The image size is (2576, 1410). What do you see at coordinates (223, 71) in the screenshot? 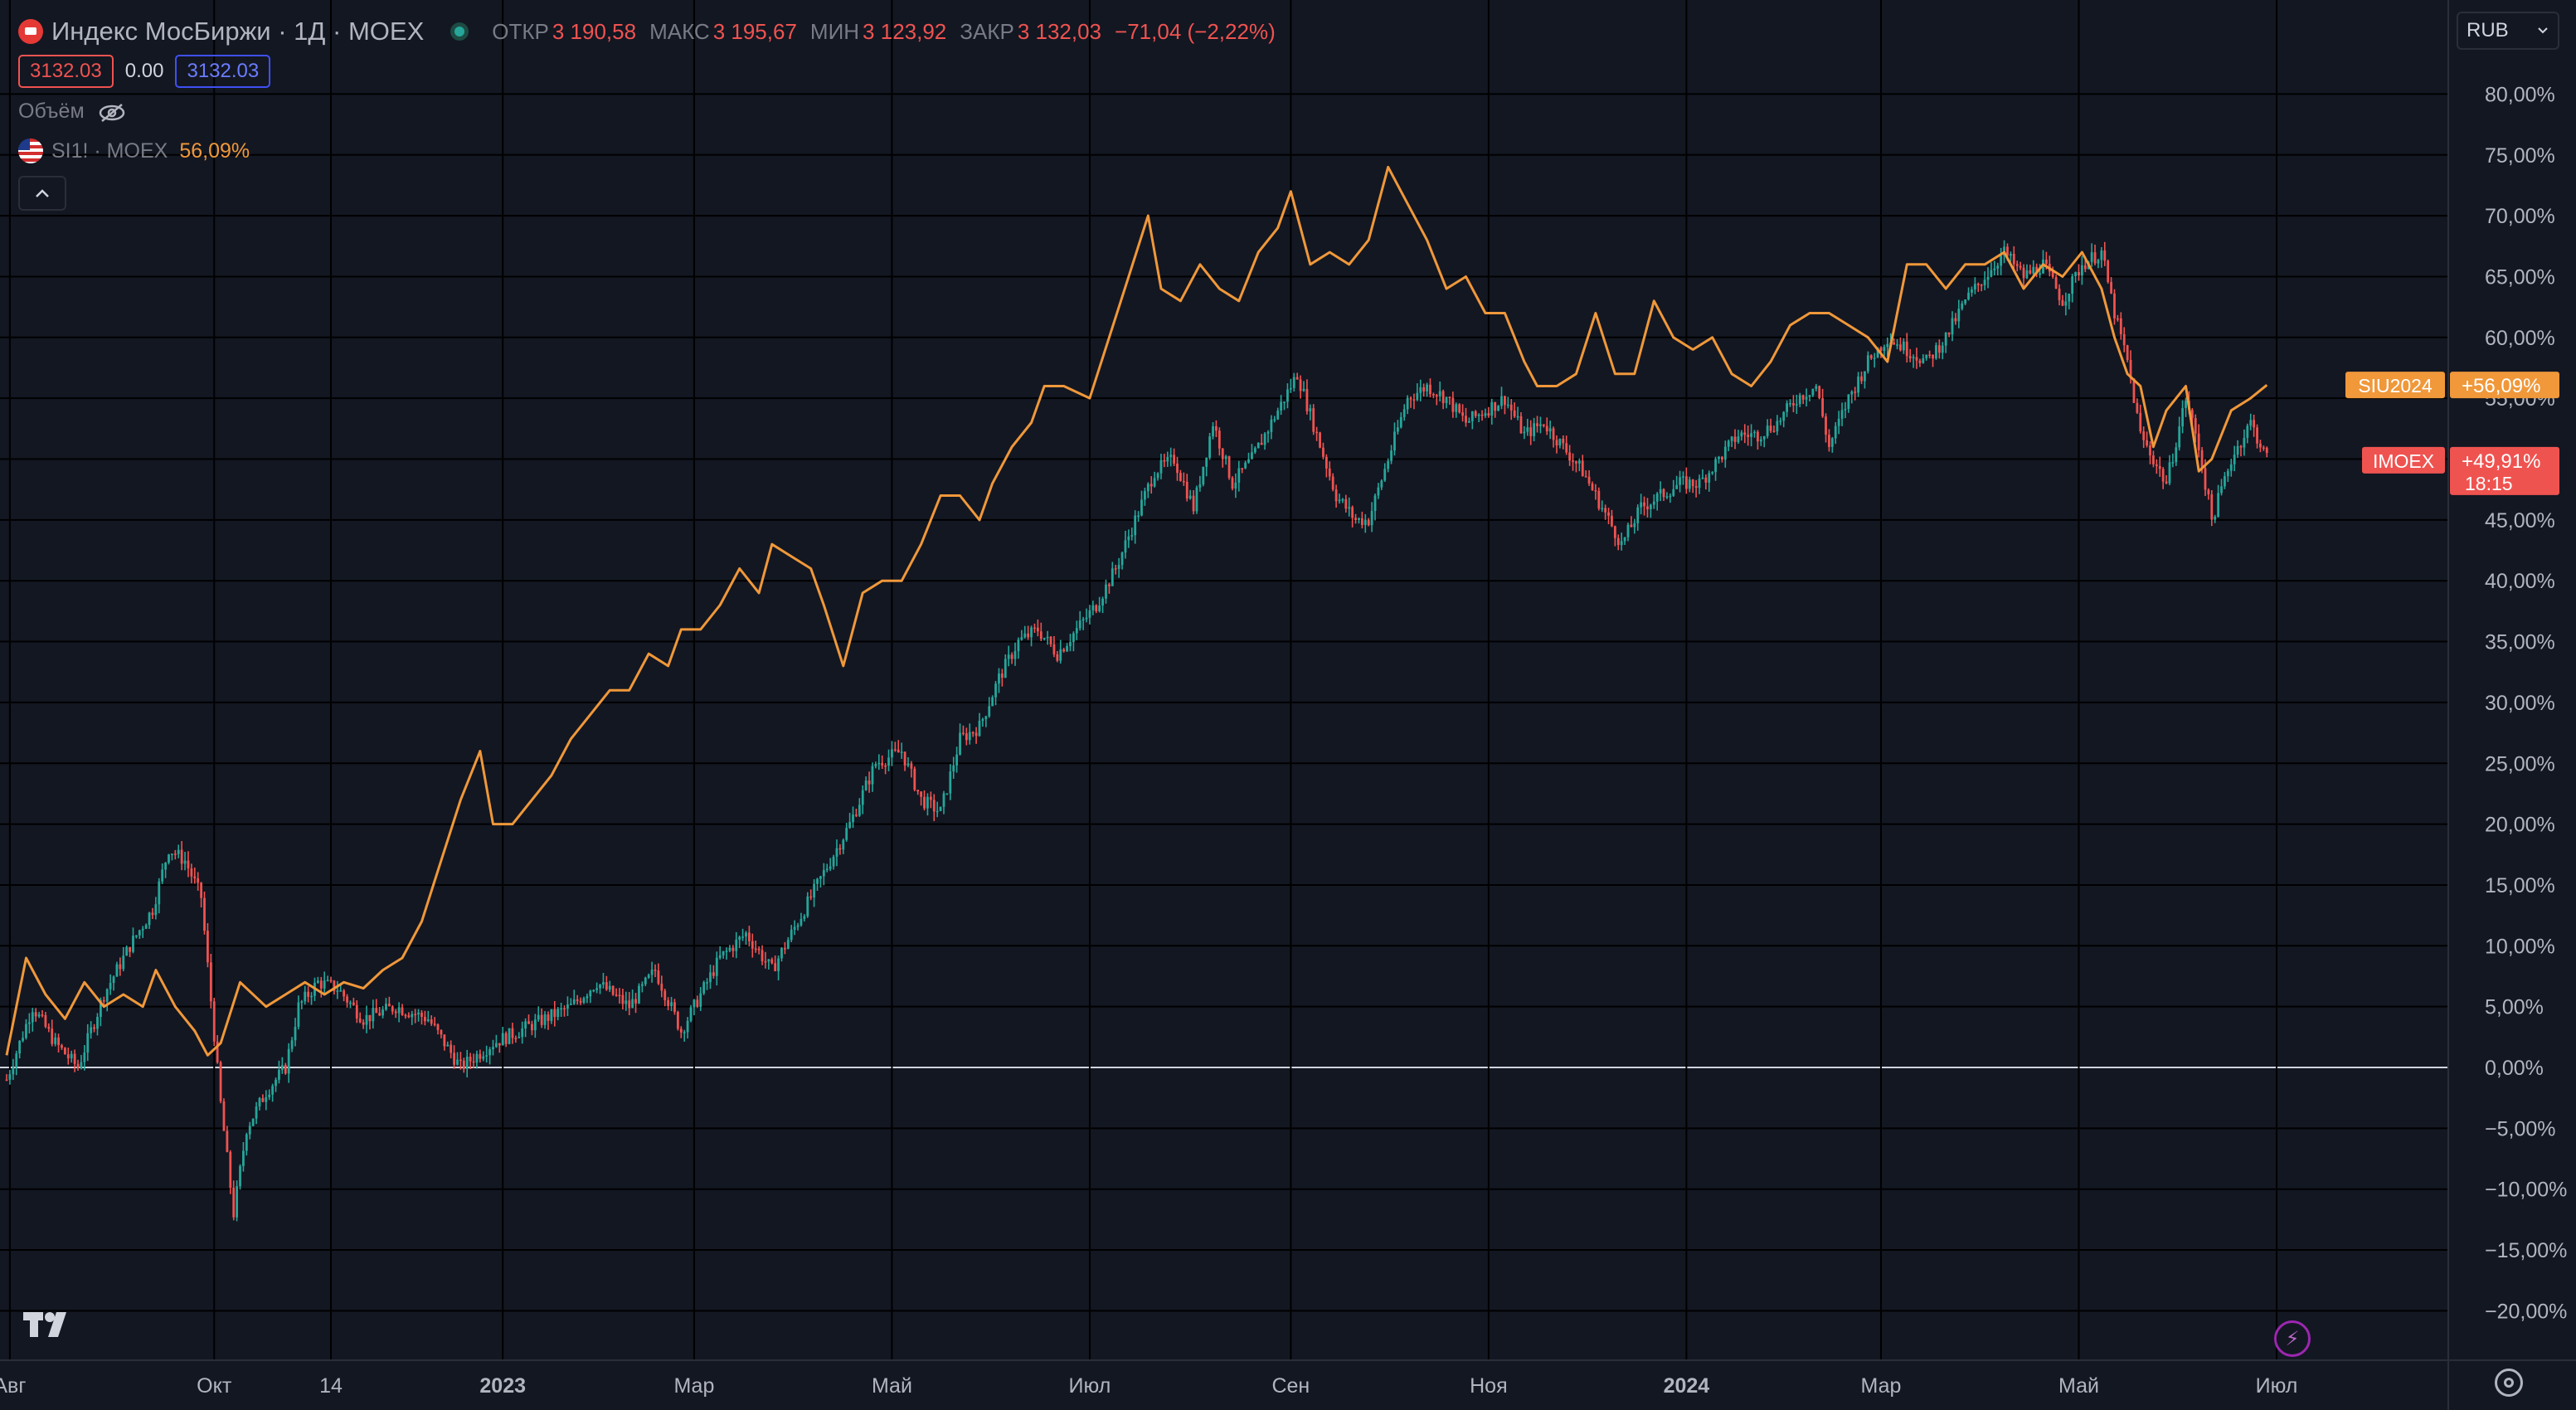
I see `buy-price-button: 3132.03` at bounding box center [223, 71].